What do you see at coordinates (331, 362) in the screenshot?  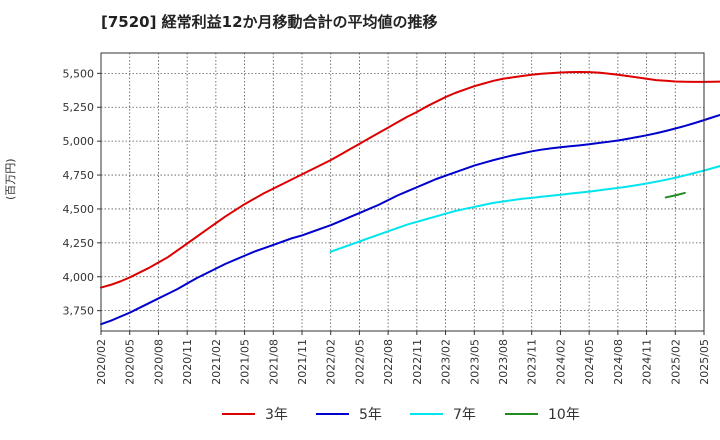 I see `x-tick-label: 2022/02` at bounding box center [331, 362].